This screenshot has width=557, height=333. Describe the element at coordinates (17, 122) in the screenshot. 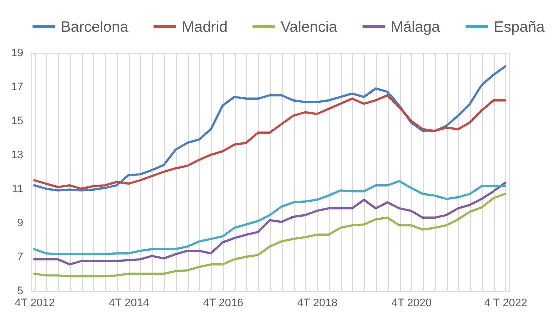

I see `y-tick-label: 15` at that location.